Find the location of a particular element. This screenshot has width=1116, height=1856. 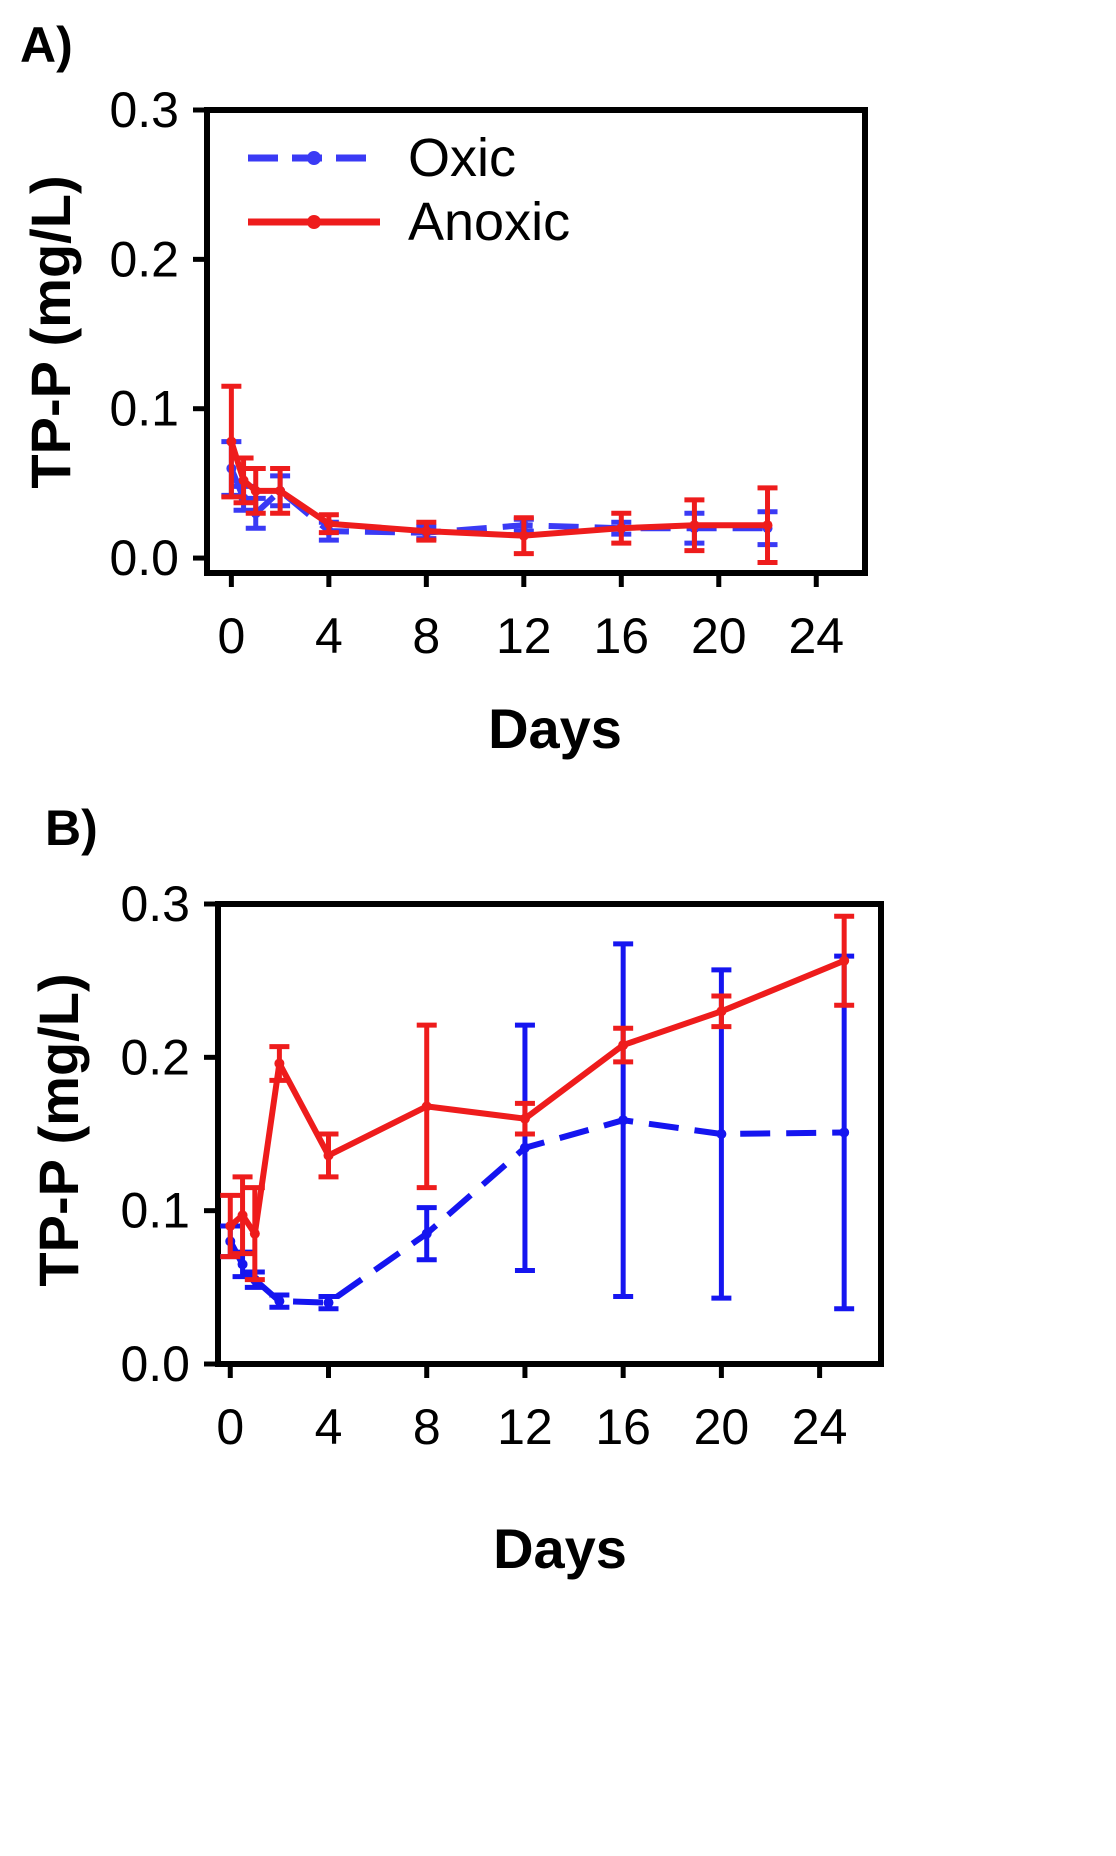

panel-b-series is located at coordinates (537, 1112).